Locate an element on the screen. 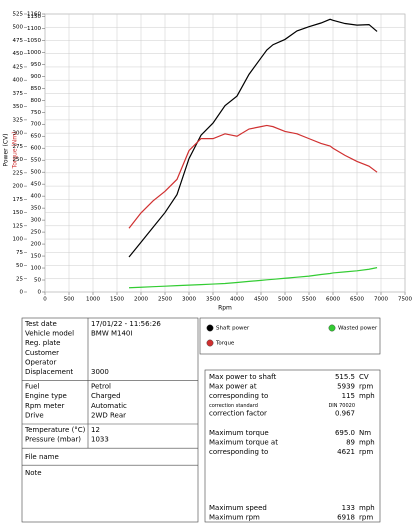 The image size is (416, 525). y2-tick-label: 400 is located at coordinates (36, 197).